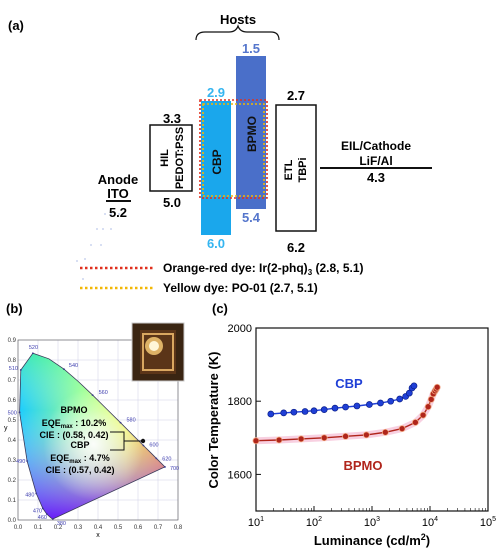 The height and width of the screenshot is (550, 499). I want to click on cathode-material: LiF/Al, so click(375, 161).